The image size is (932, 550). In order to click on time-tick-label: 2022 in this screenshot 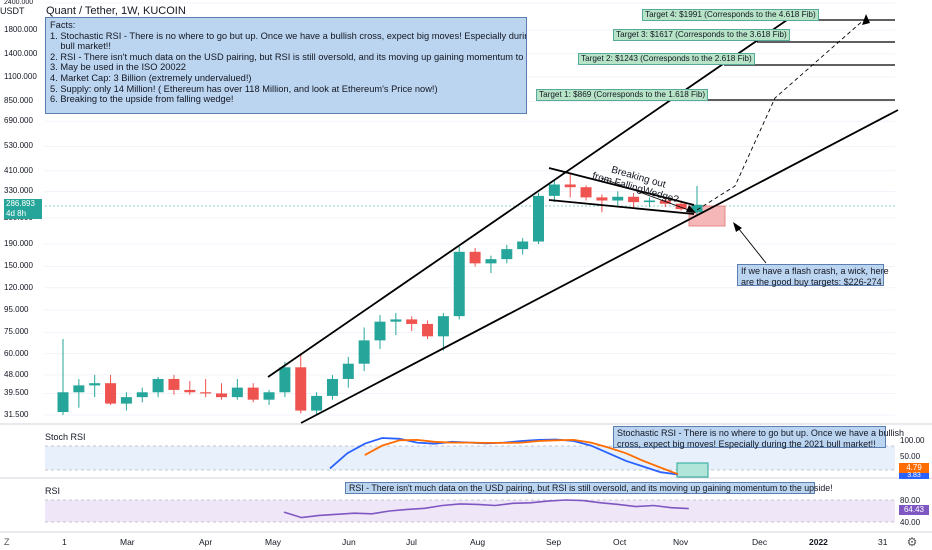, I will do `click(818, 542)`.